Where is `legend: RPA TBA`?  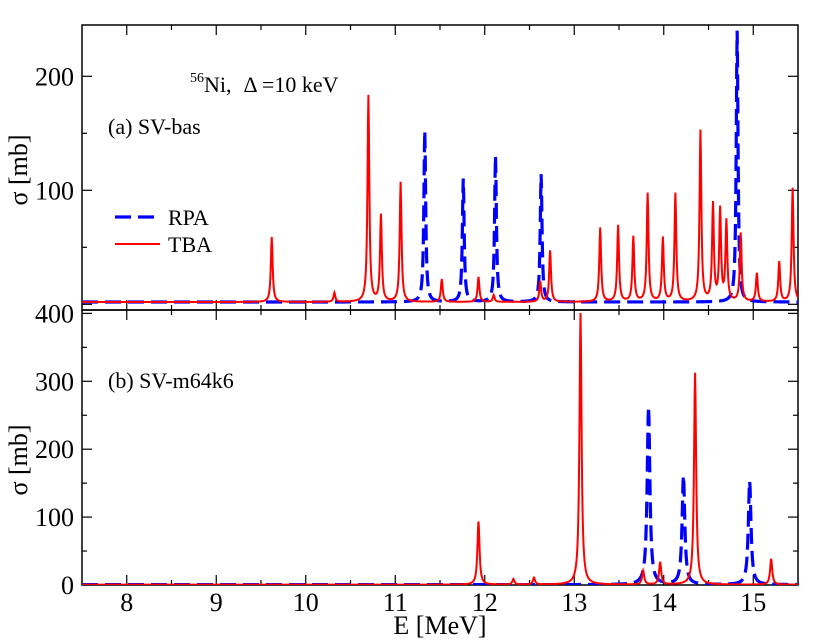
legend: RPA TBA is located at coordinates (163, 231).